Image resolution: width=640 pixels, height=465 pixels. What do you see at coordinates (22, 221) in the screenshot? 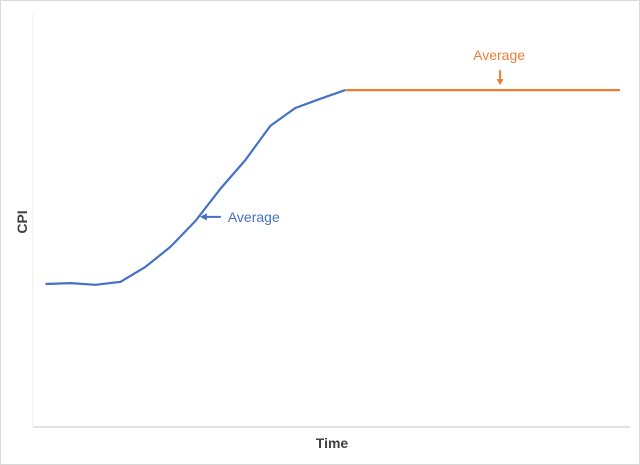
I see `y-axis-label: CPI` at bounding box center [22, 221].